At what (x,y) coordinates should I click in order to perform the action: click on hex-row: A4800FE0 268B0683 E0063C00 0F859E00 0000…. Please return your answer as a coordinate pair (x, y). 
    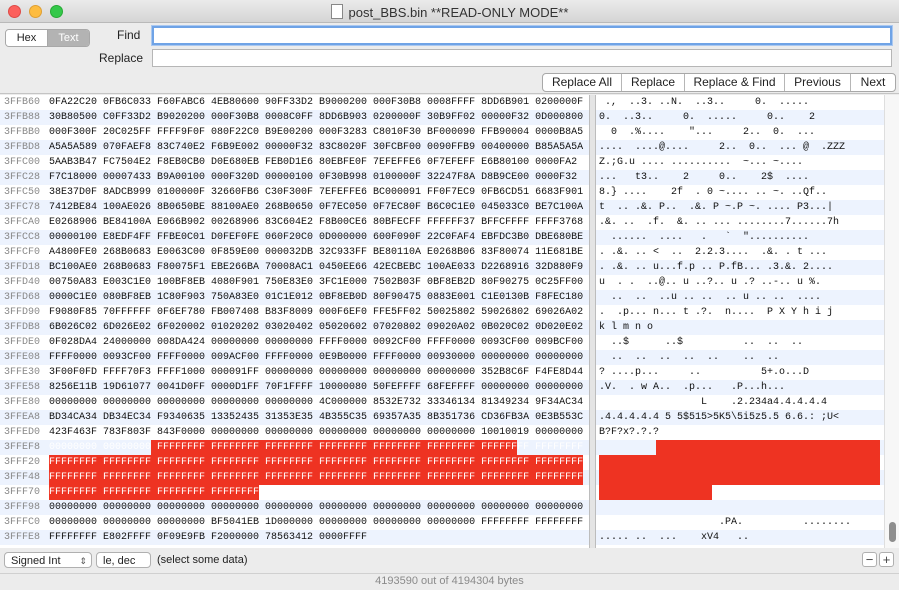
    Looking at the image, I should click on (316, 252).